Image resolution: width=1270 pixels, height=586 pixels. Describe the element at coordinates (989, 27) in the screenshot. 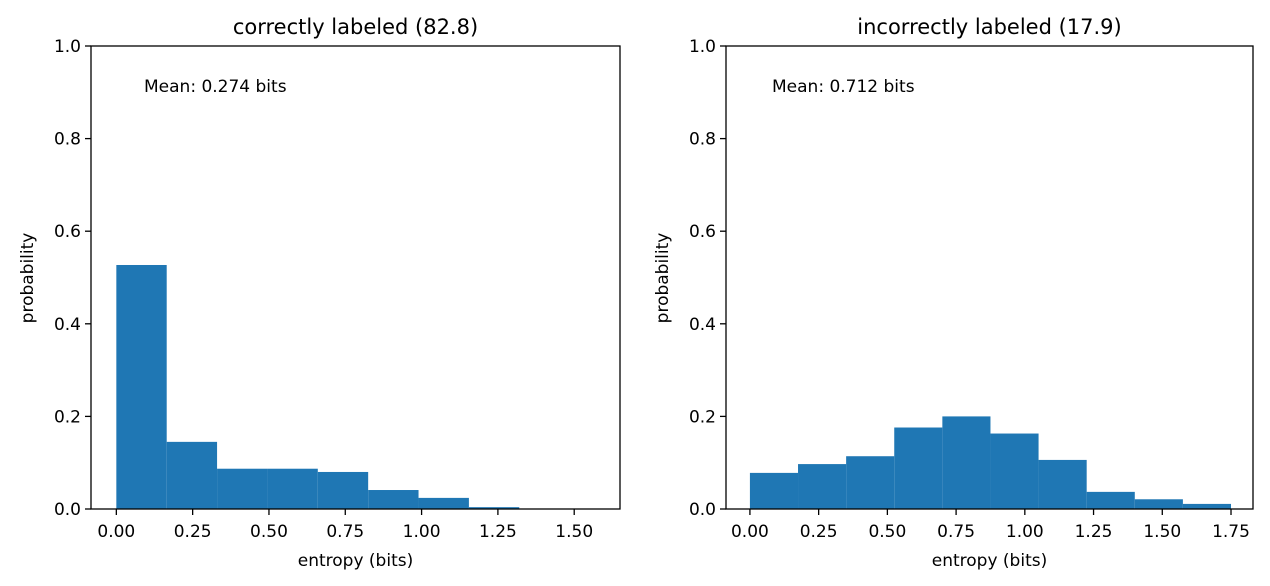

I see `chart-title: incorrectly labeled (17.9)` at that location.